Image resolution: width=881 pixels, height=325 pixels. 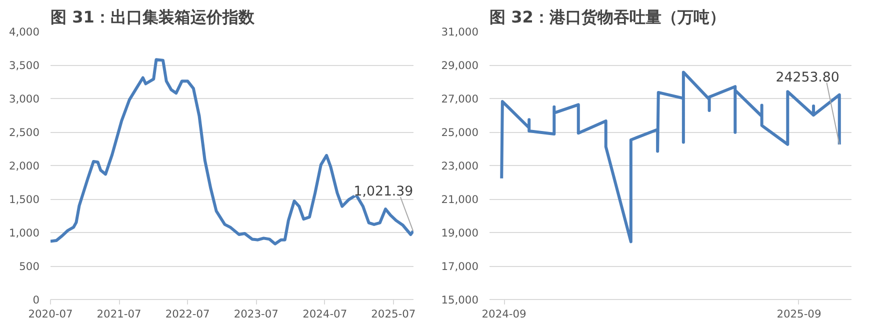 I want to click on x-tick-label: 2021-07, so click(x=119, y=314).